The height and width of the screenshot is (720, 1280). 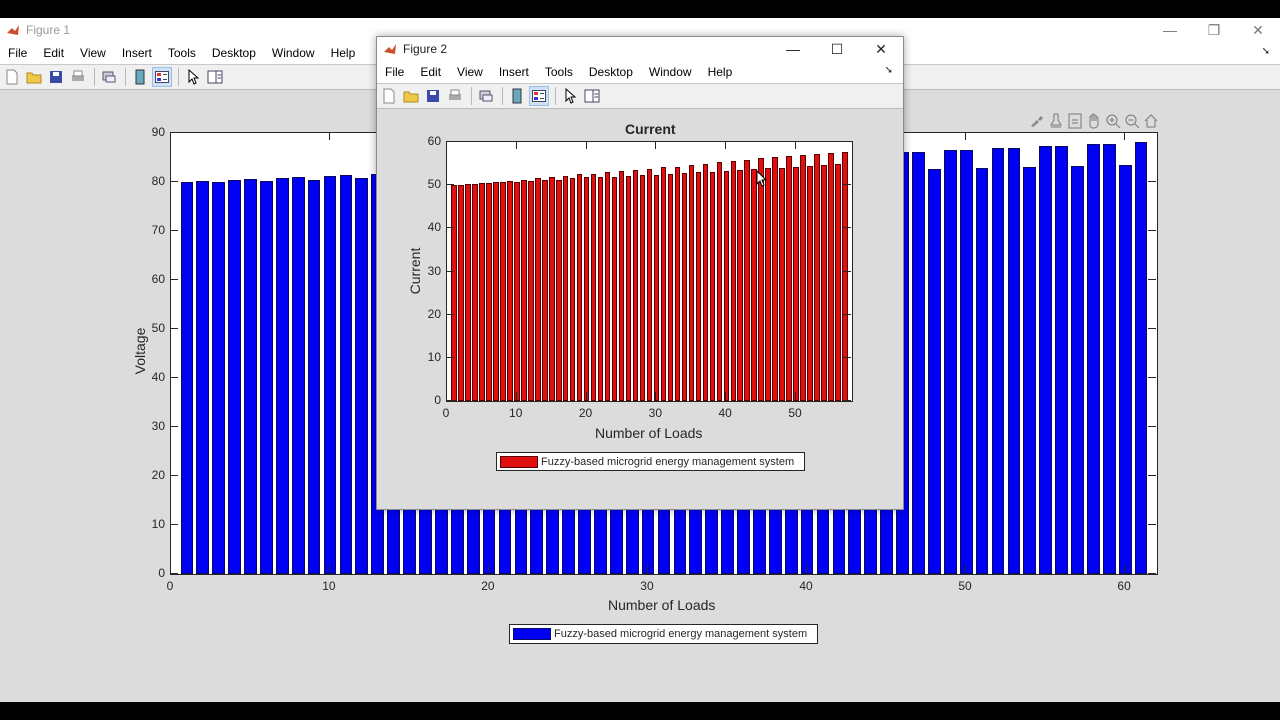 I want to click on x-tick-label: 20, so click(x=488, y=586).